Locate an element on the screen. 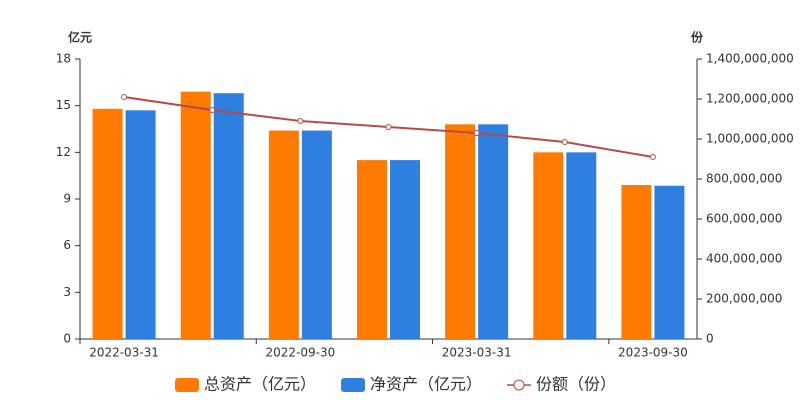  y2-tick-label: 800,000,000 is located at coordinates (744, 179).